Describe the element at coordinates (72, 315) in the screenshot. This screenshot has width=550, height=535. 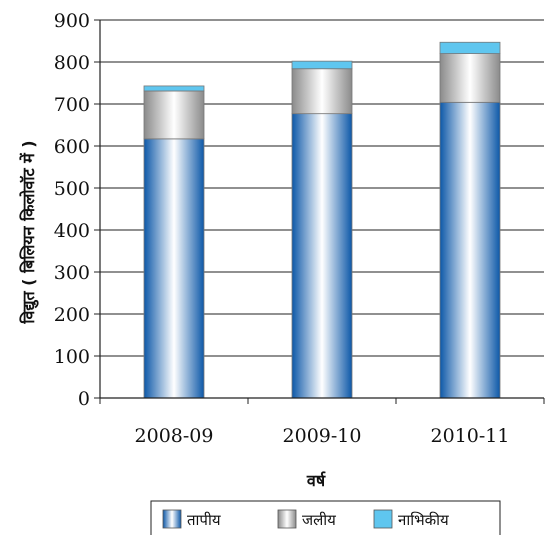
I see `y-tick-label: 200` at that location.